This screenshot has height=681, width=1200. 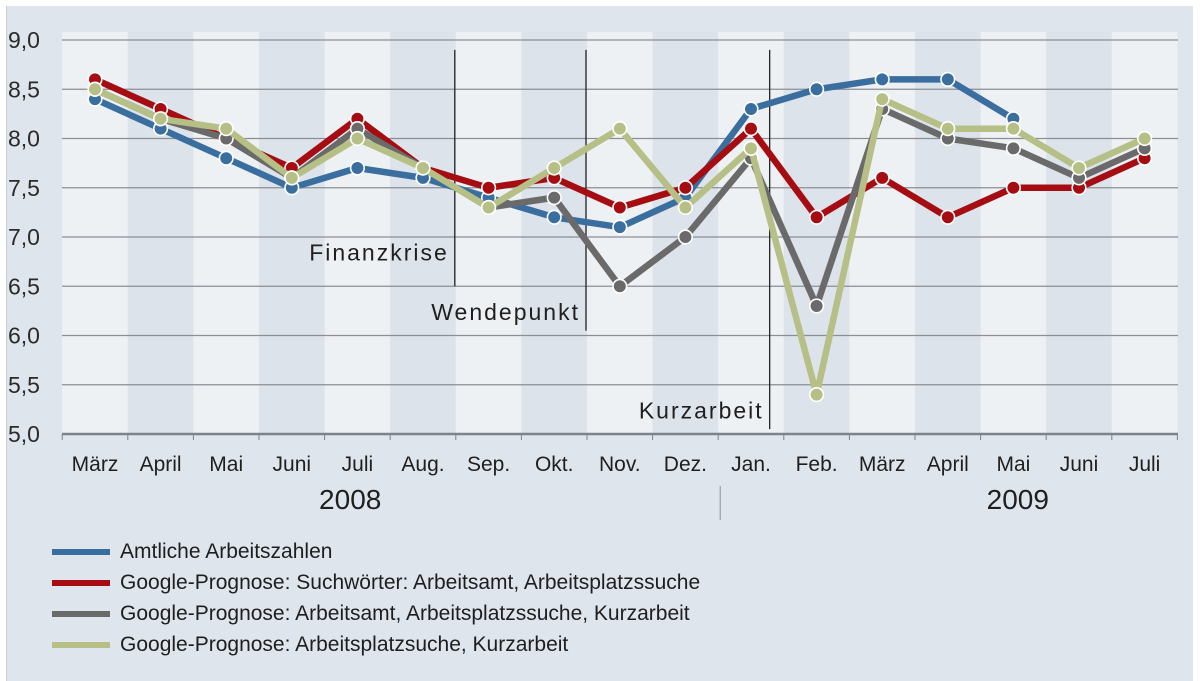 I want to click on y-tick-label: 7,0, so click(x=24, y=237).